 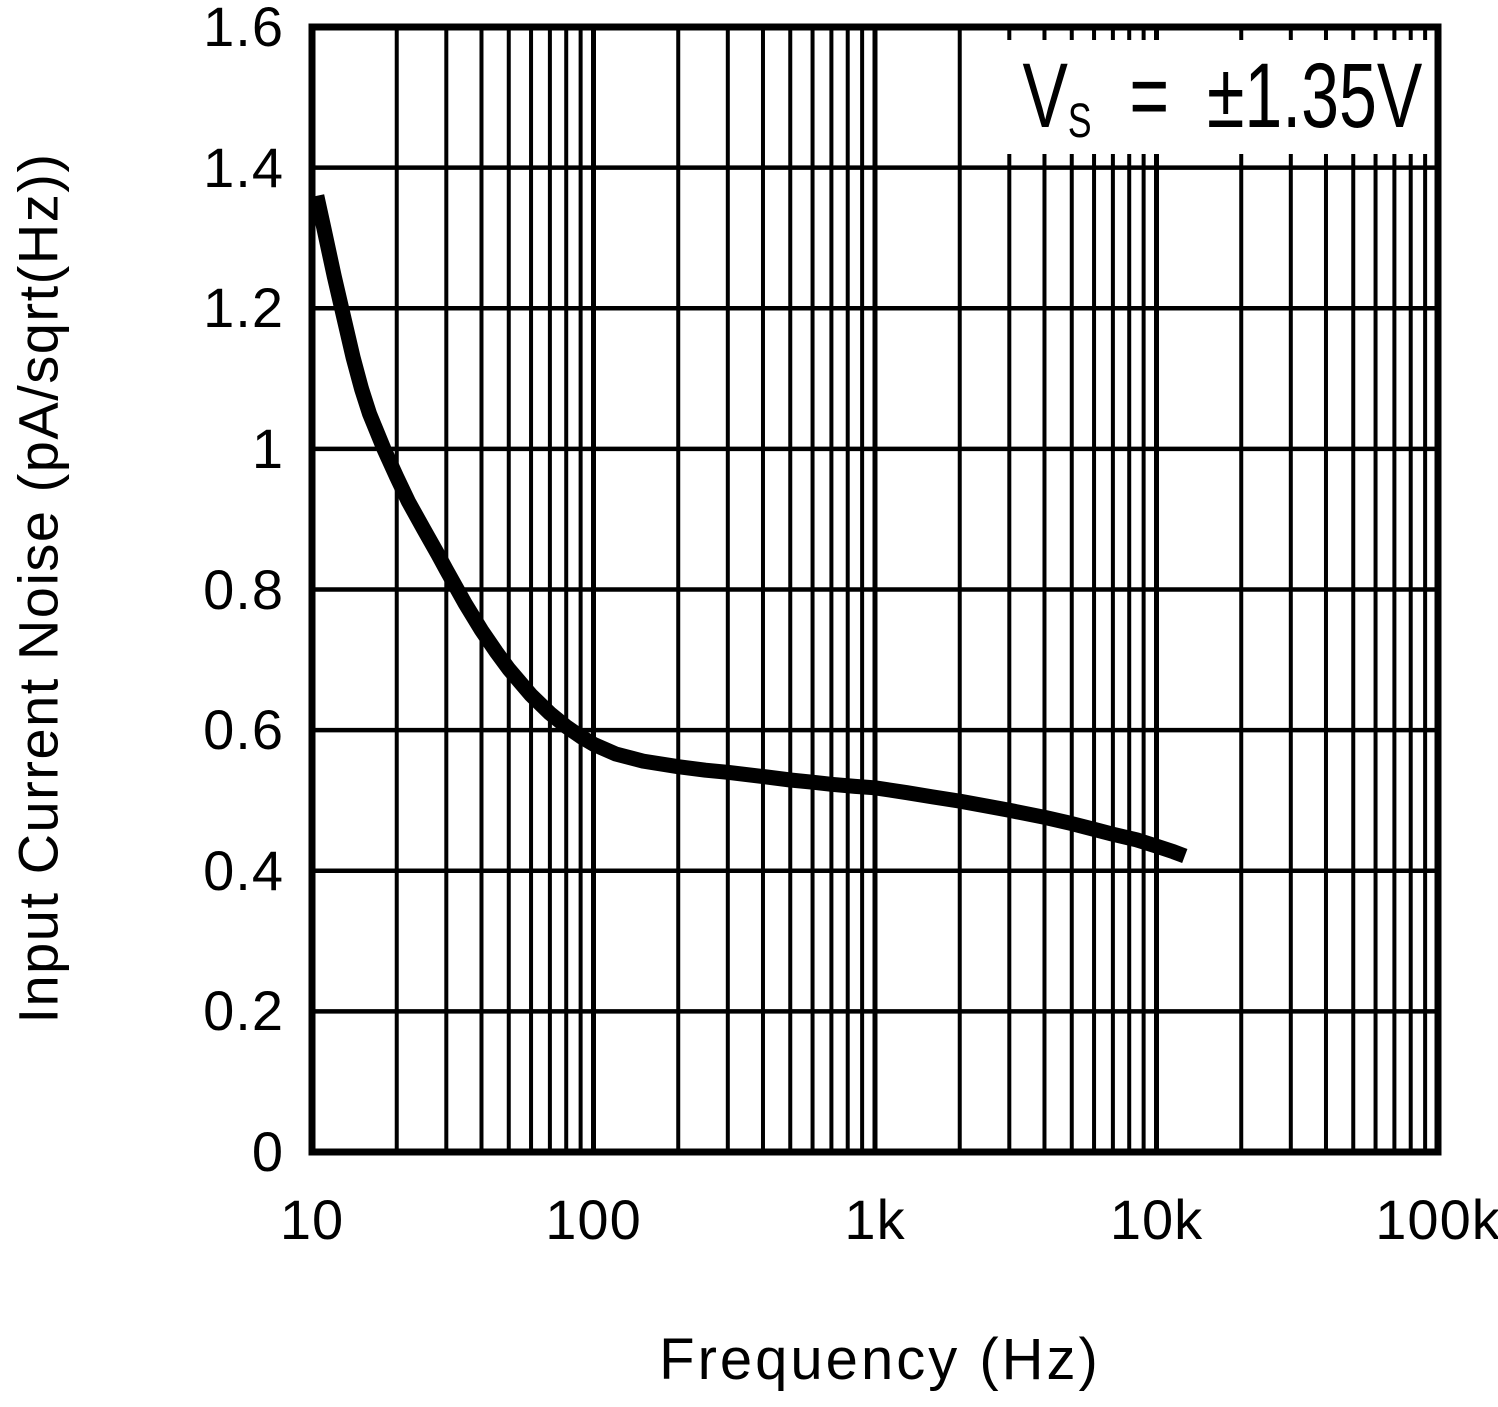 I want to click on legend-variable: V, so click(x=1045, y=96).